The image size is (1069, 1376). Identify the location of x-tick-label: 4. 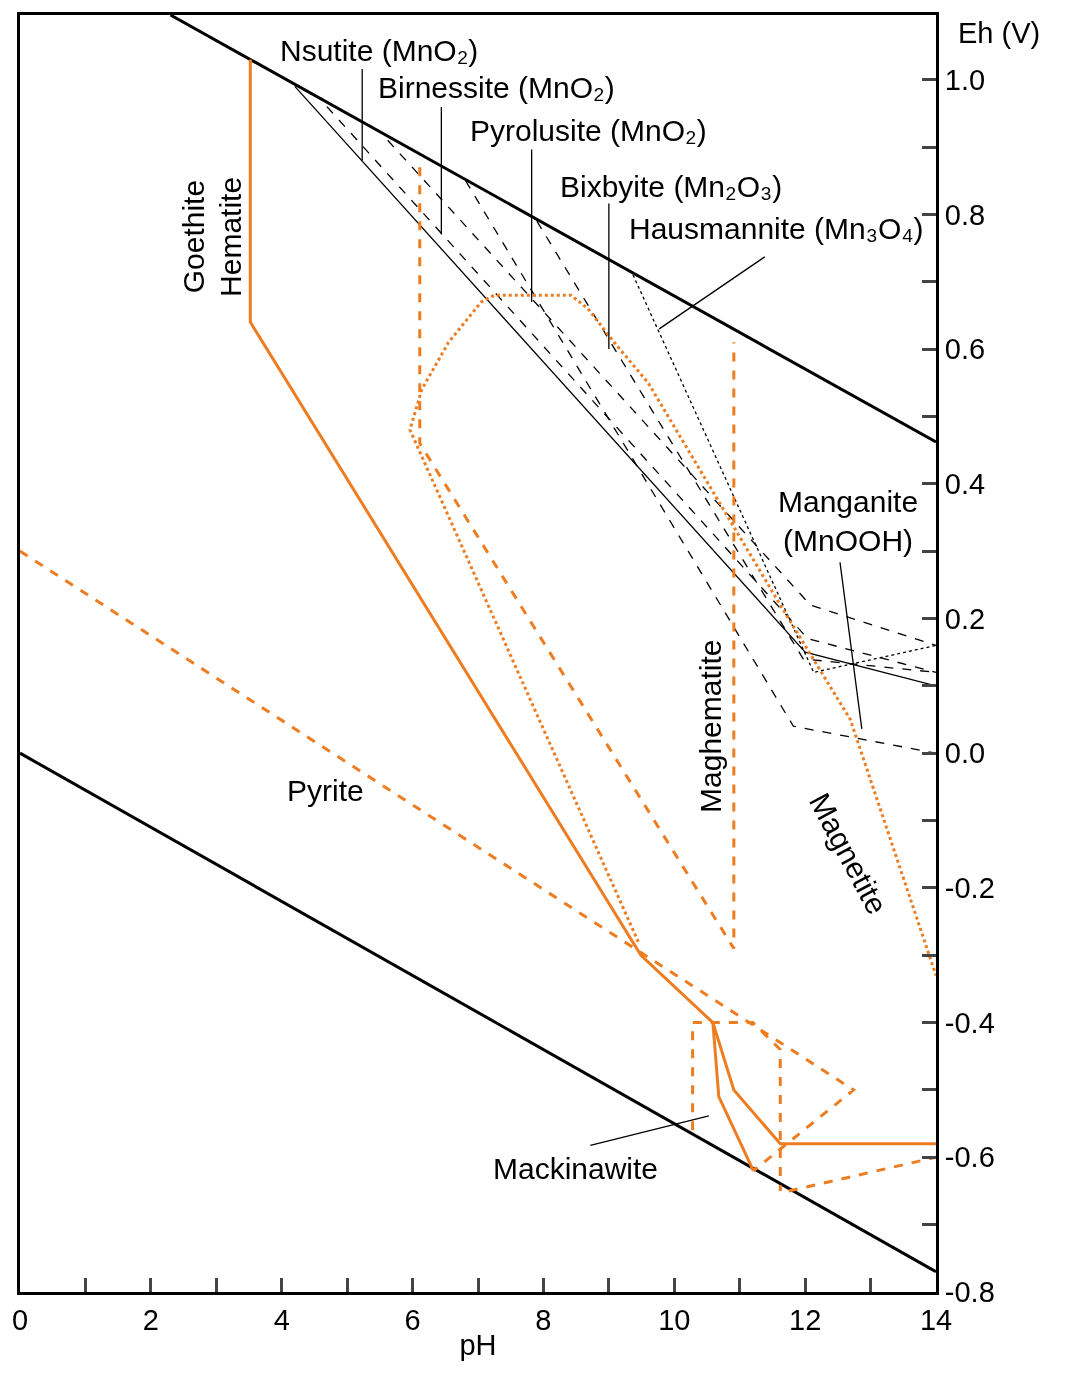
(281, 1319).